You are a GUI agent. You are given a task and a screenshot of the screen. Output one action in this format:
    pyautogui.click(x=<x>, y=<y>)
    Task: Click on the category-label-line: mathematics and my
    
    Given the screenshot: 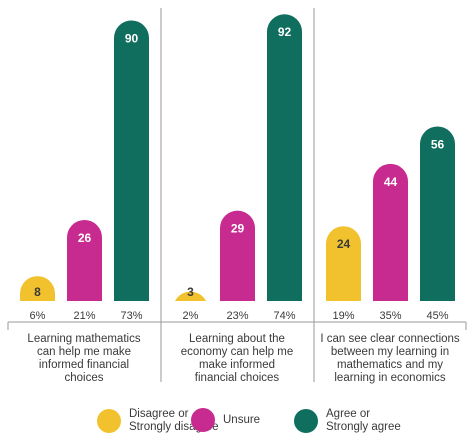 What is the action you would take?
    pyautogui.click(x=390, y=365)
    